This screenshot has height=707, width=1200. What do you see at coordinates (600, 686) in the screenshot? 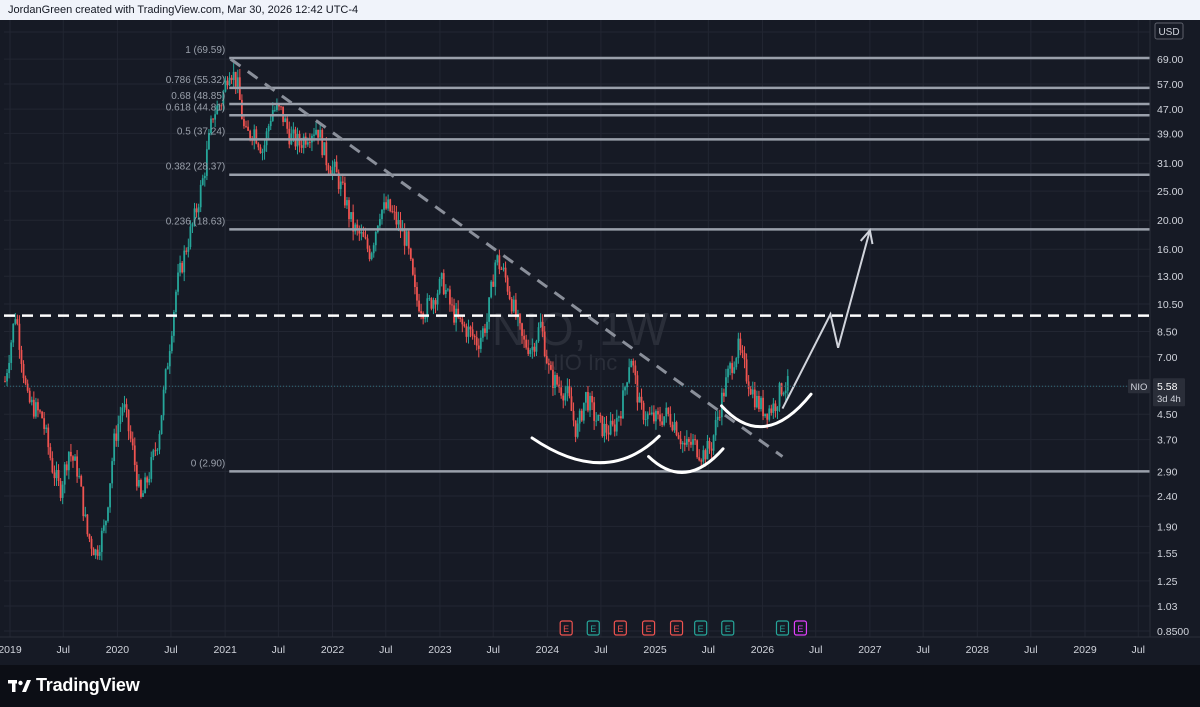
I see `footer-bar: TradingView` at bounding box center [600, 686].